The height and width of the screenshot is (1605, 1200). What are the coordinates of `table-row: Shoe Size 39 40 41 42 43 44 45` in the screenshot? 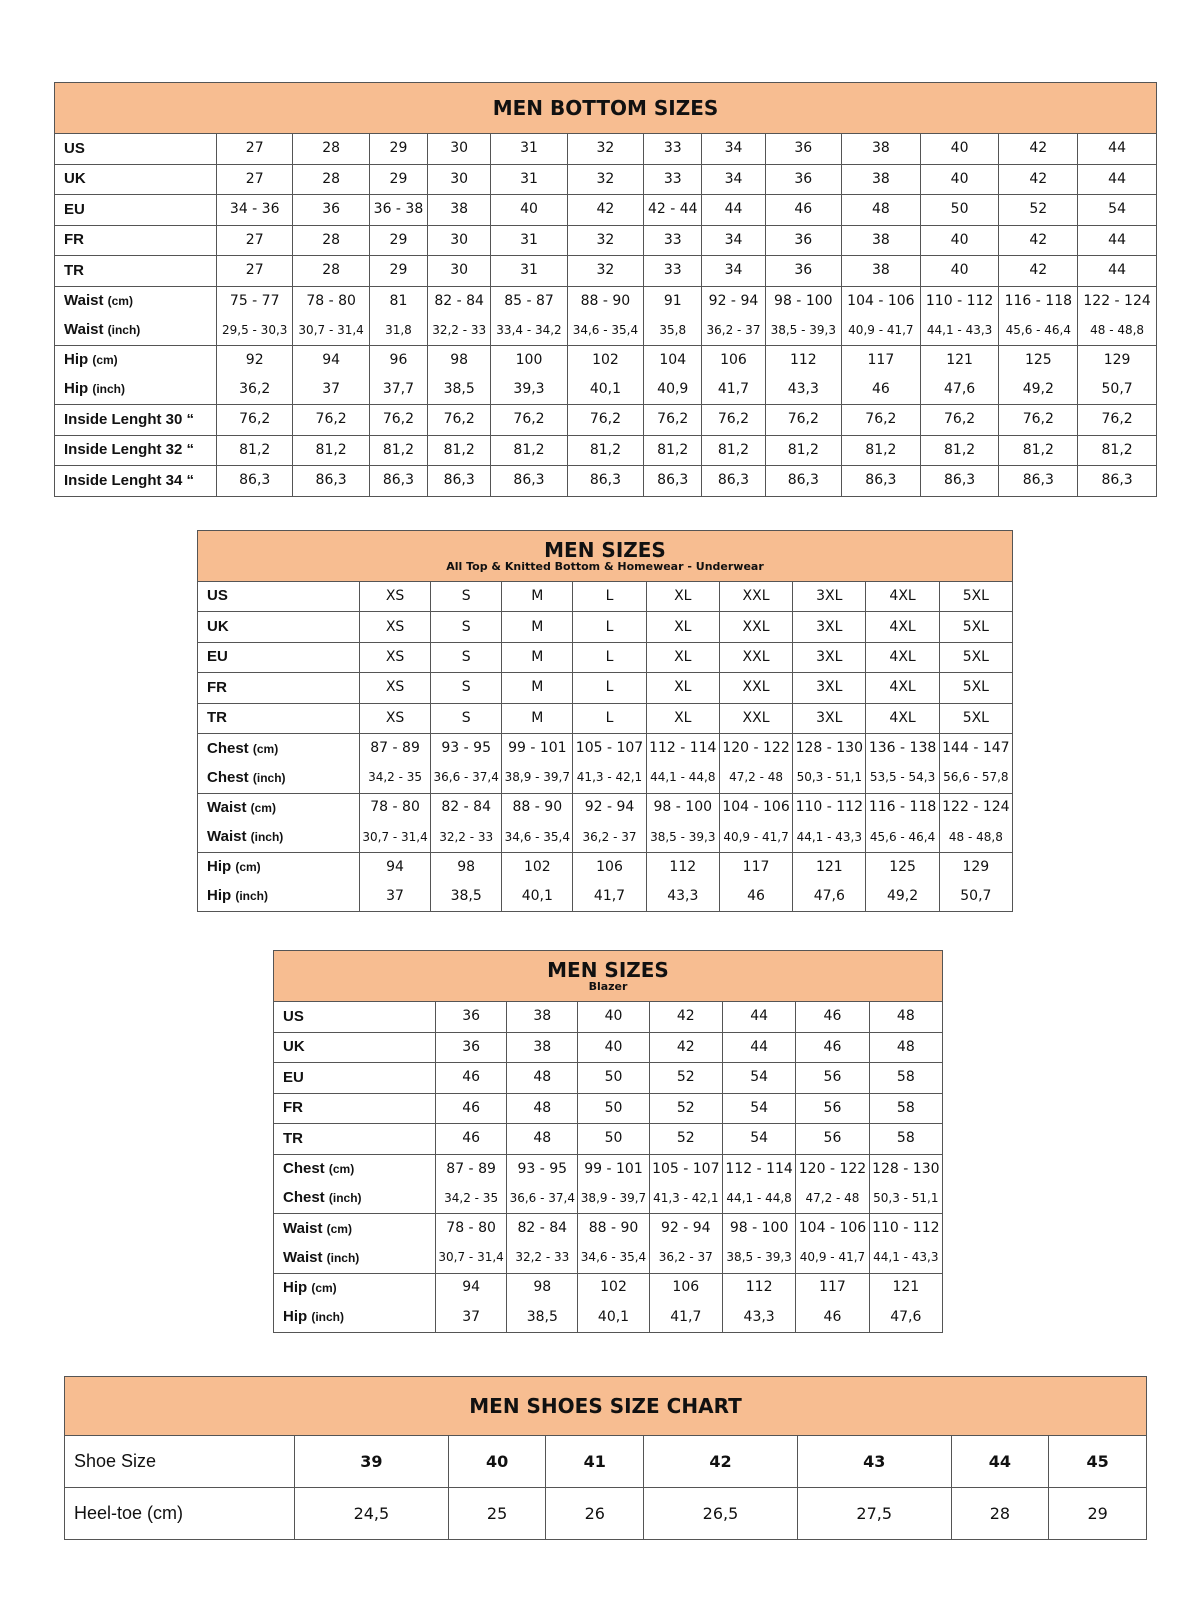 It's located at (605, 1461).